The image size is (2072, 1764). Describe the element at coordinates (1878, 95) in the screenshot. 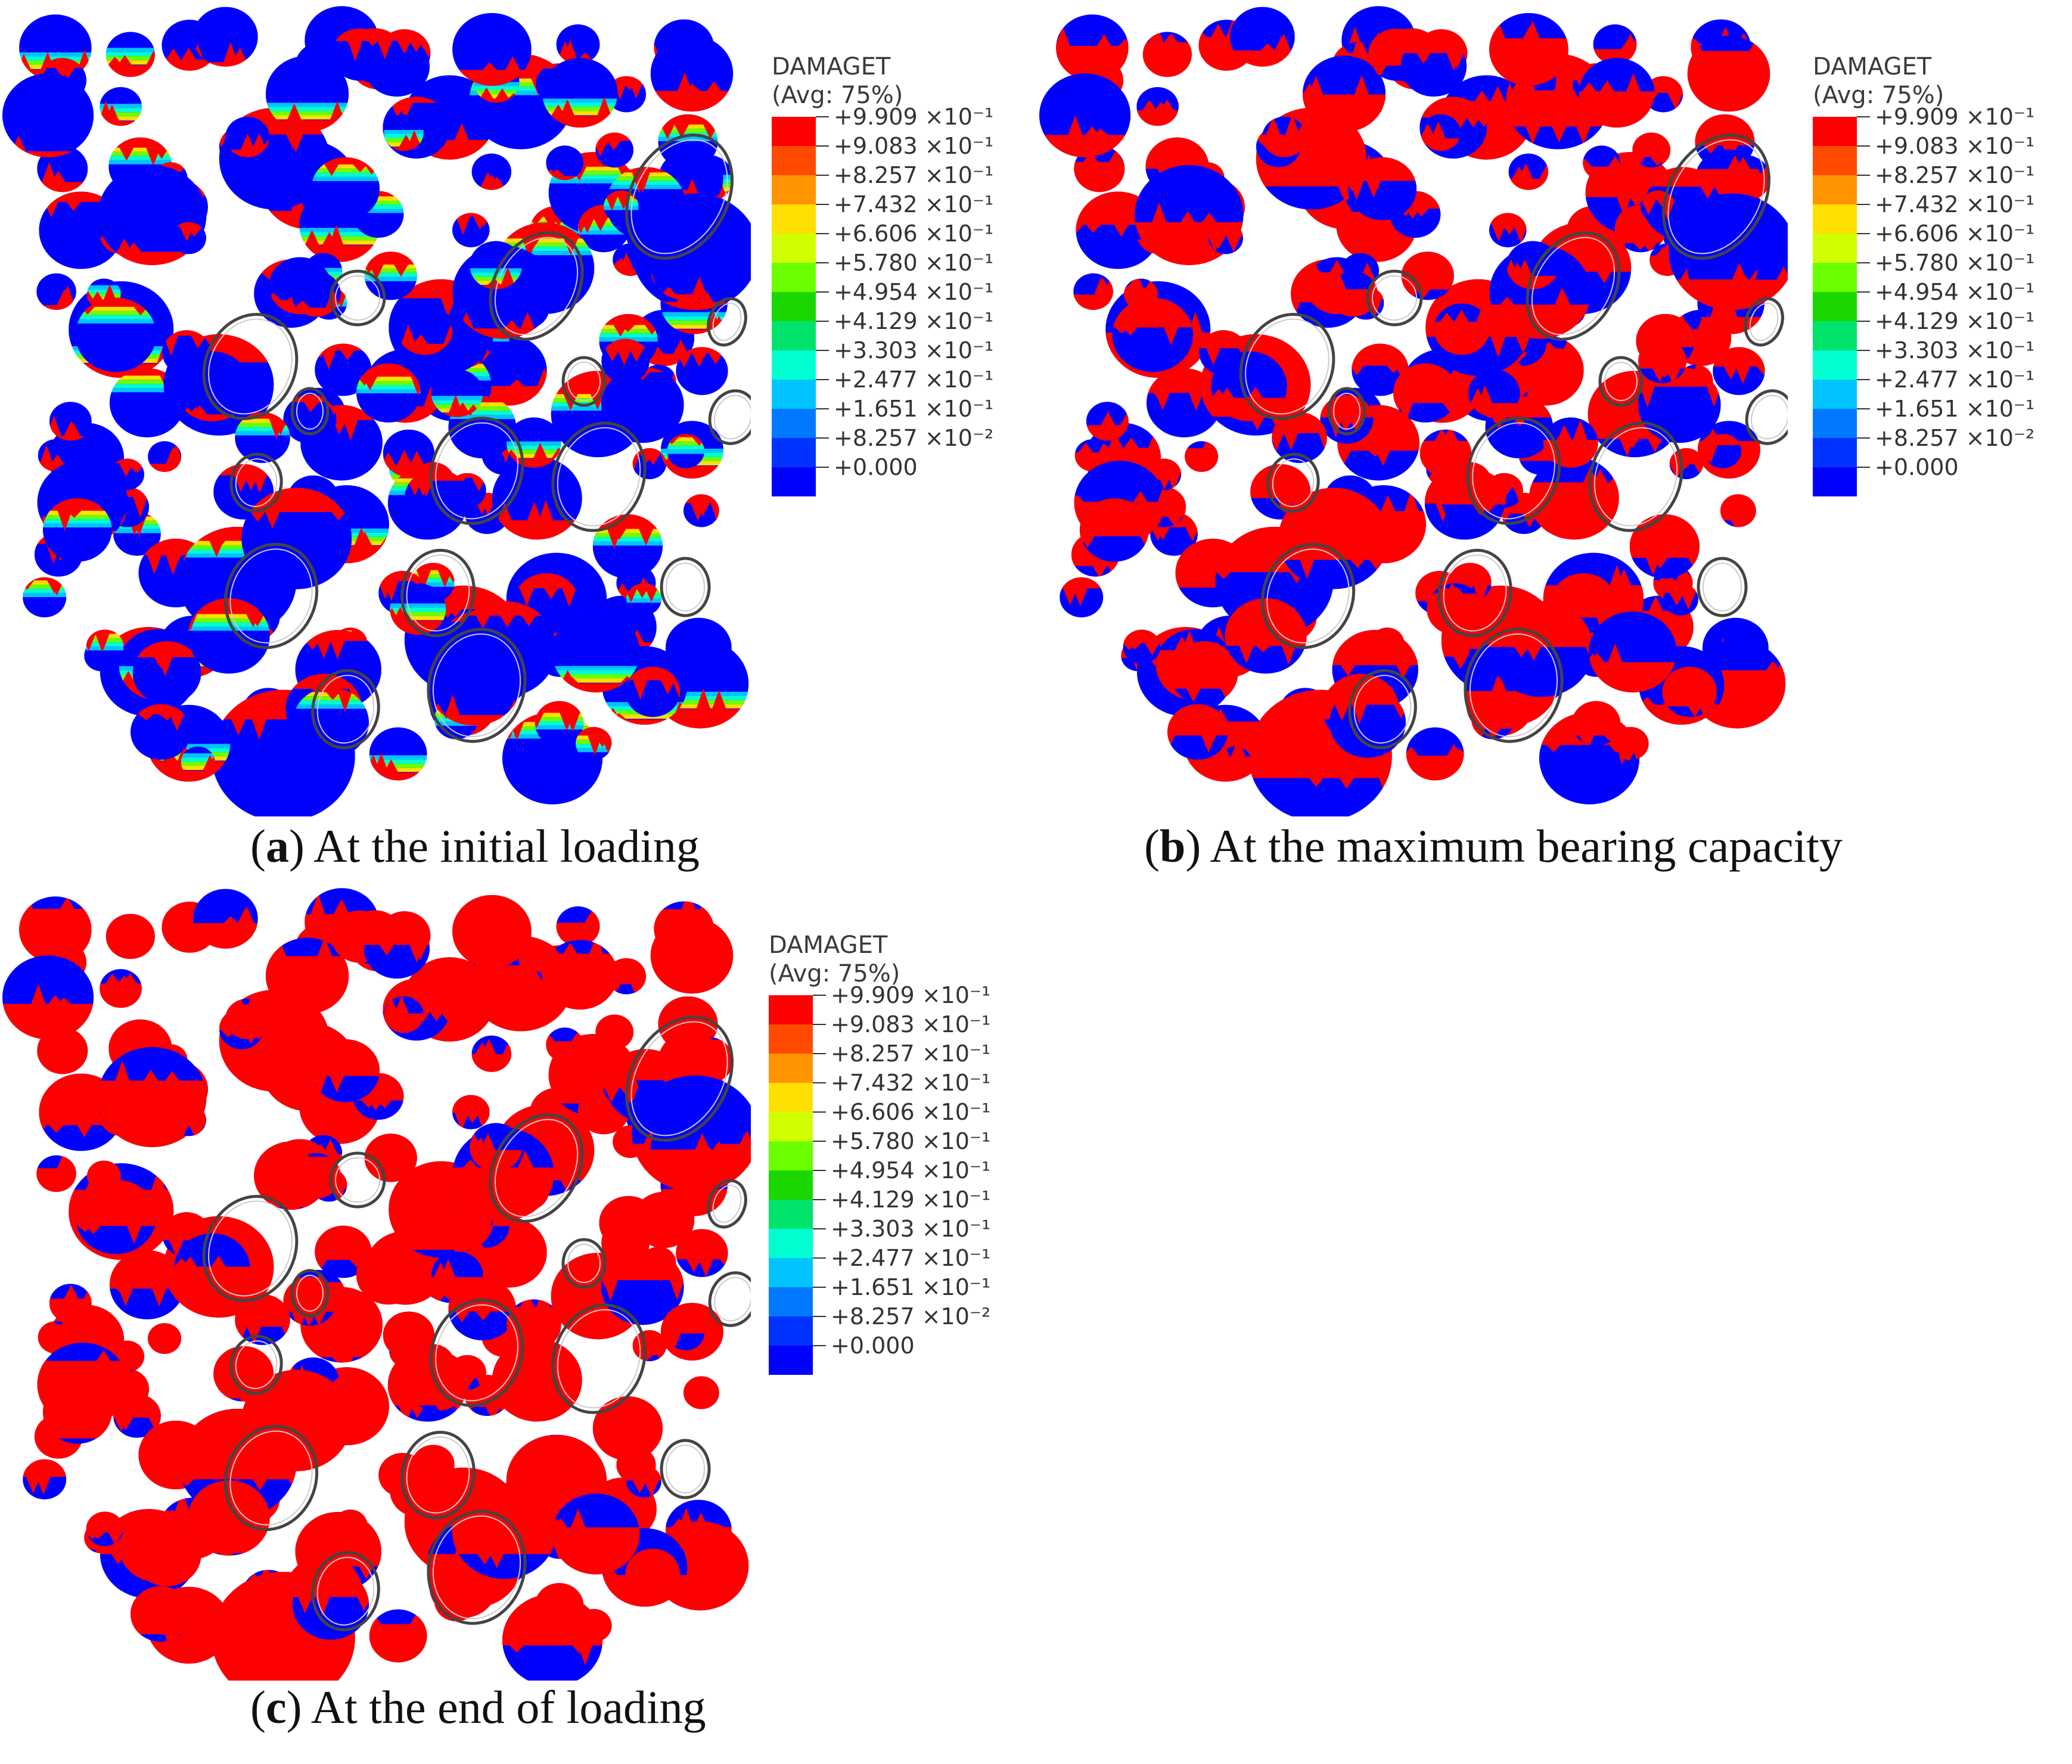

I see `legend-subtitle: (Avg: 75%)` at that location.